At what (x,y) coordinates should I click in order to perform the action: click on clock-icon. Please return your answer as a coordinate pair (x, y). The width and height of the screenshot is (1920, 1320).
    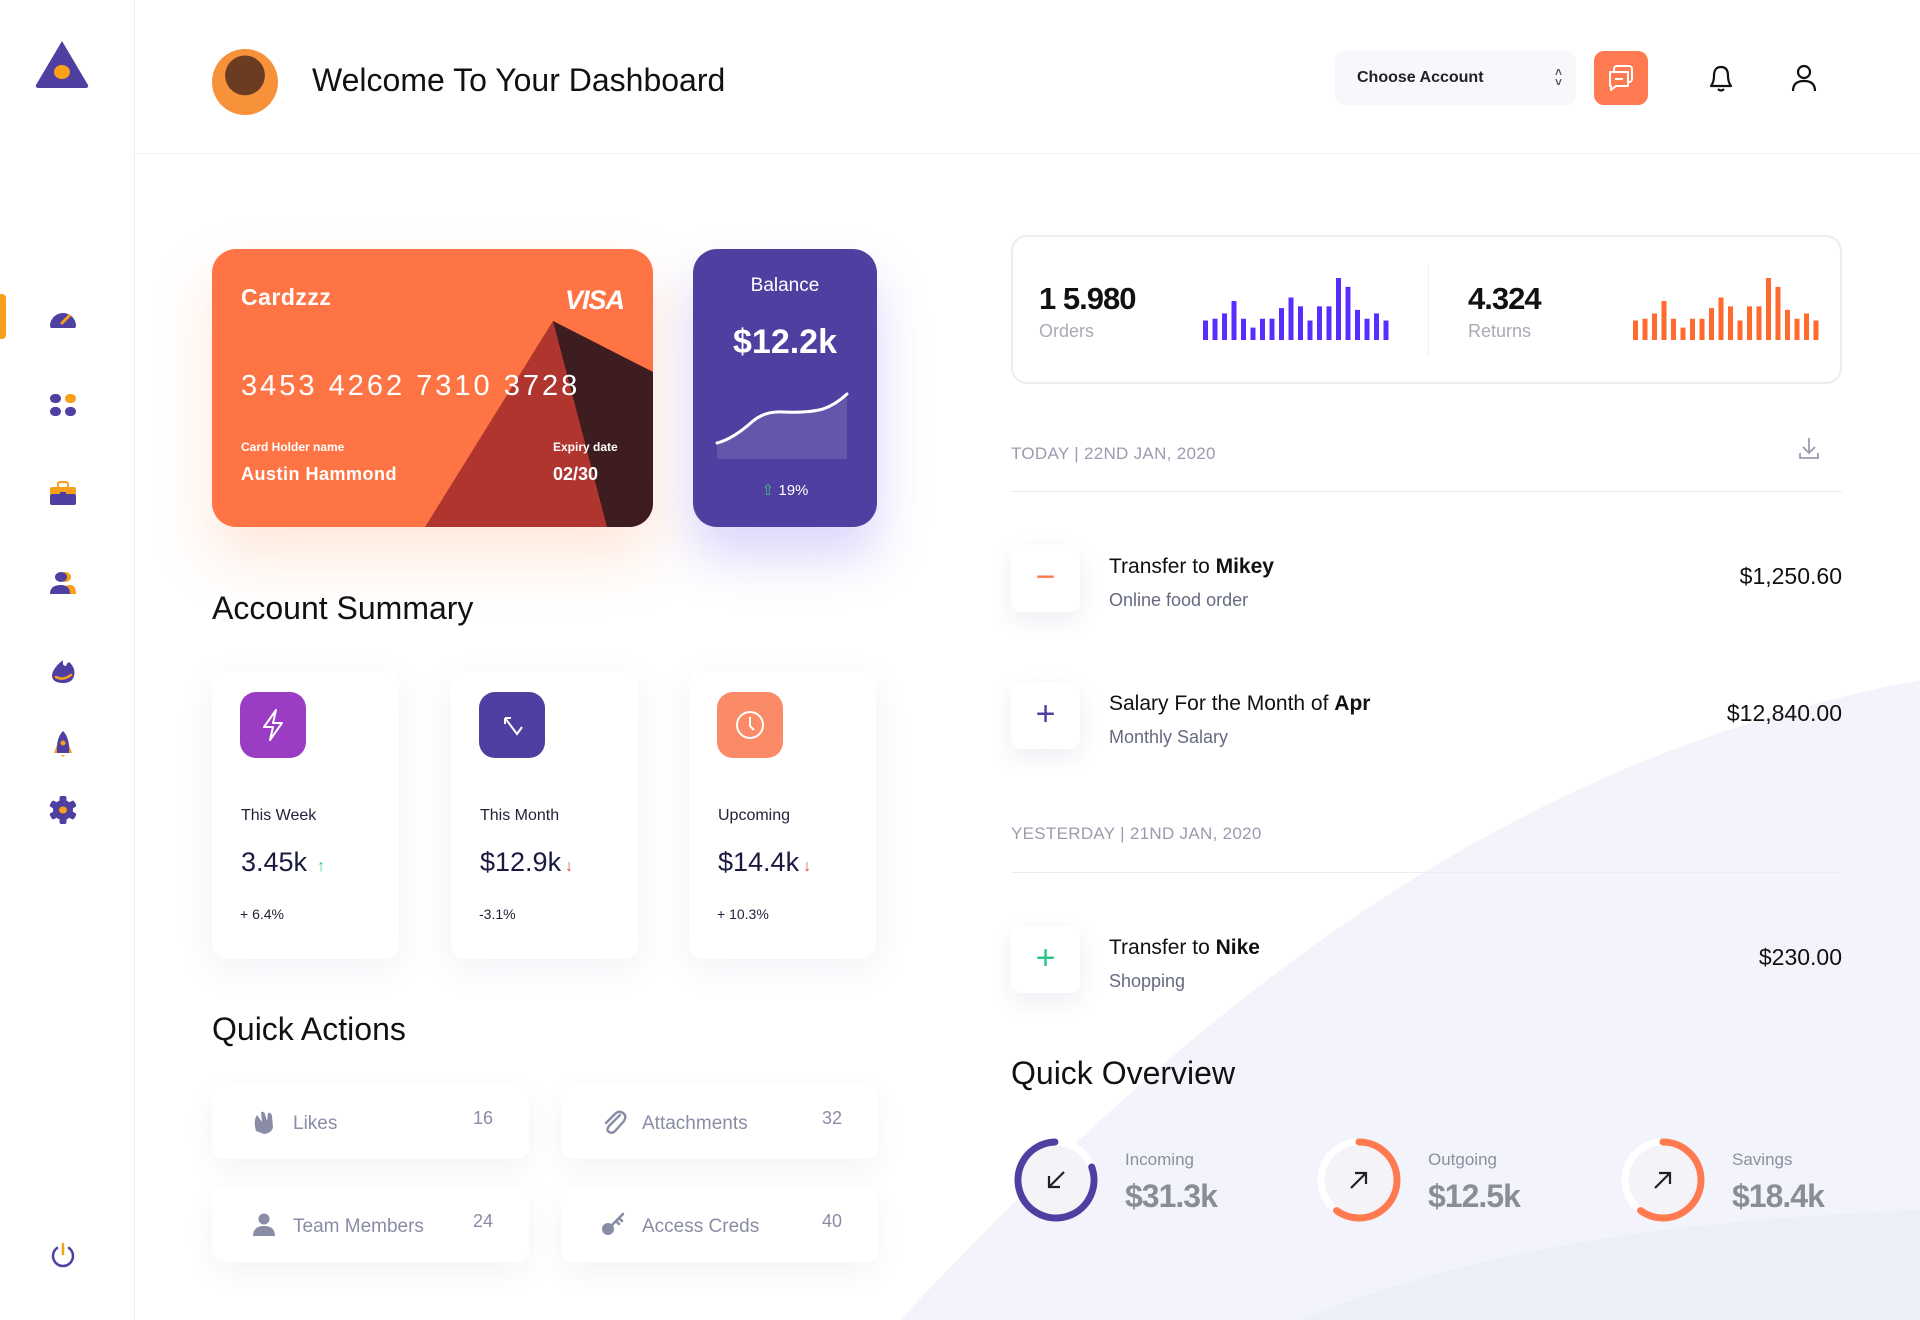
    Looking at the image, I should click on (750, 725).